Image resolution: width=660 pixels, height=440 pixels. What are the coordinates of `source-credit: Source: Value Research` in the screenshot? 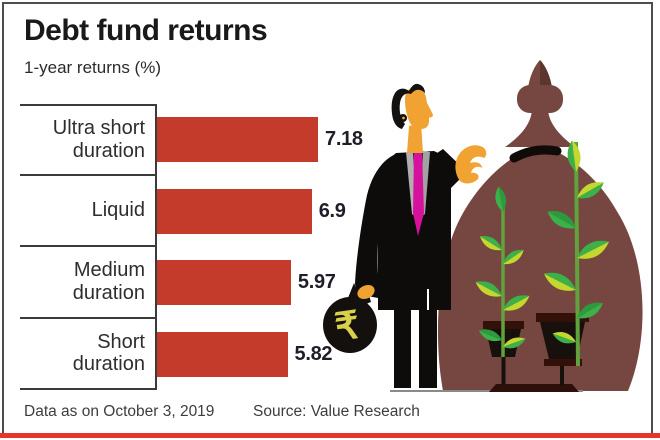 It's located at (336, 411).